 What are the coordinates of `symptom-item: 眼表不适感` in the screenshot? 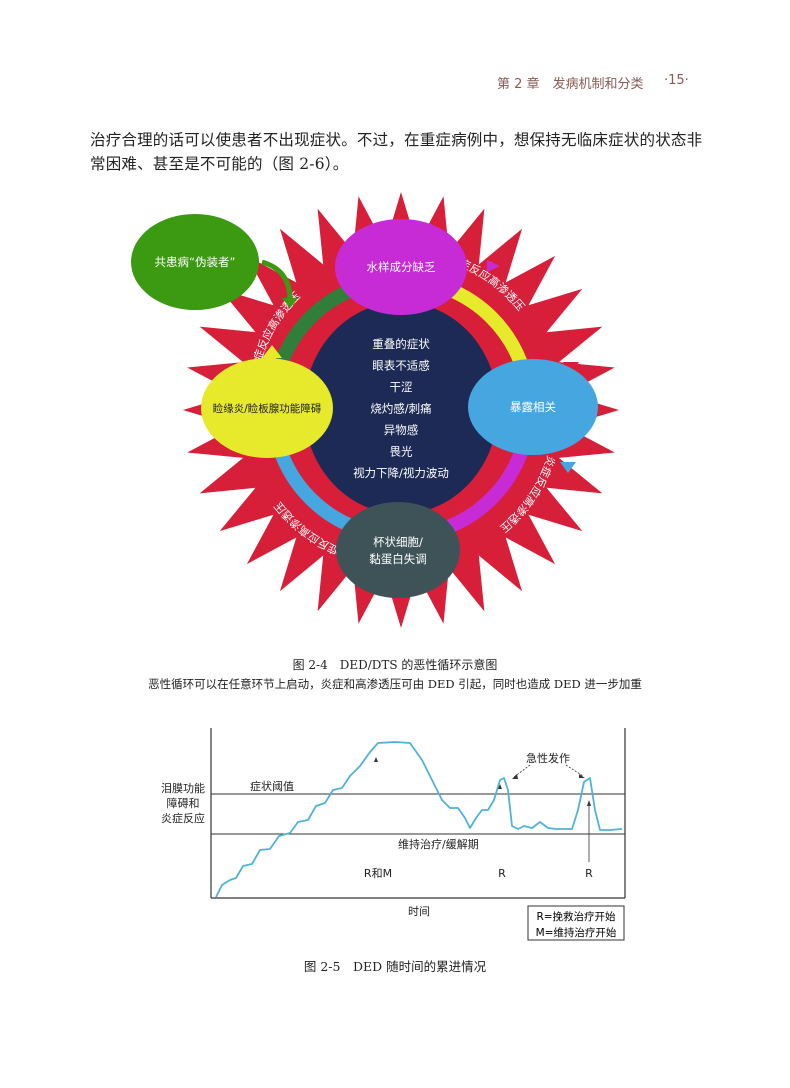 It's located at (401, 366).